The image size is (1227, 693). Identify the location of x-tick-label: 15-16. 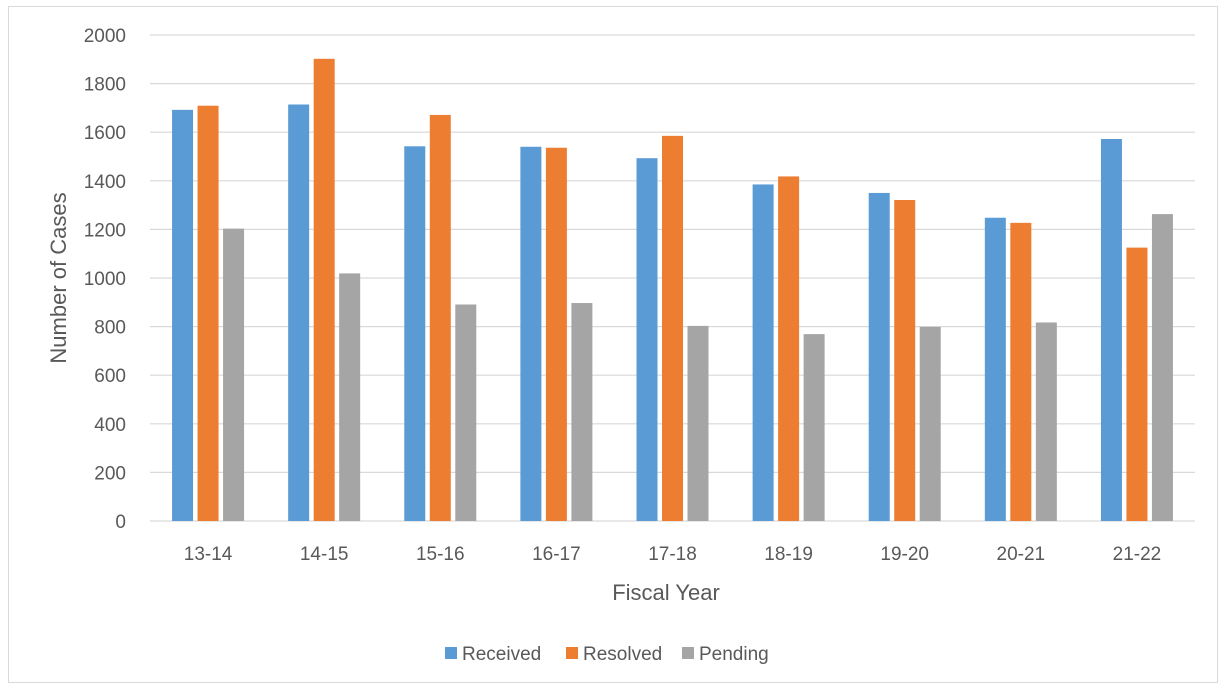
(440, 554).